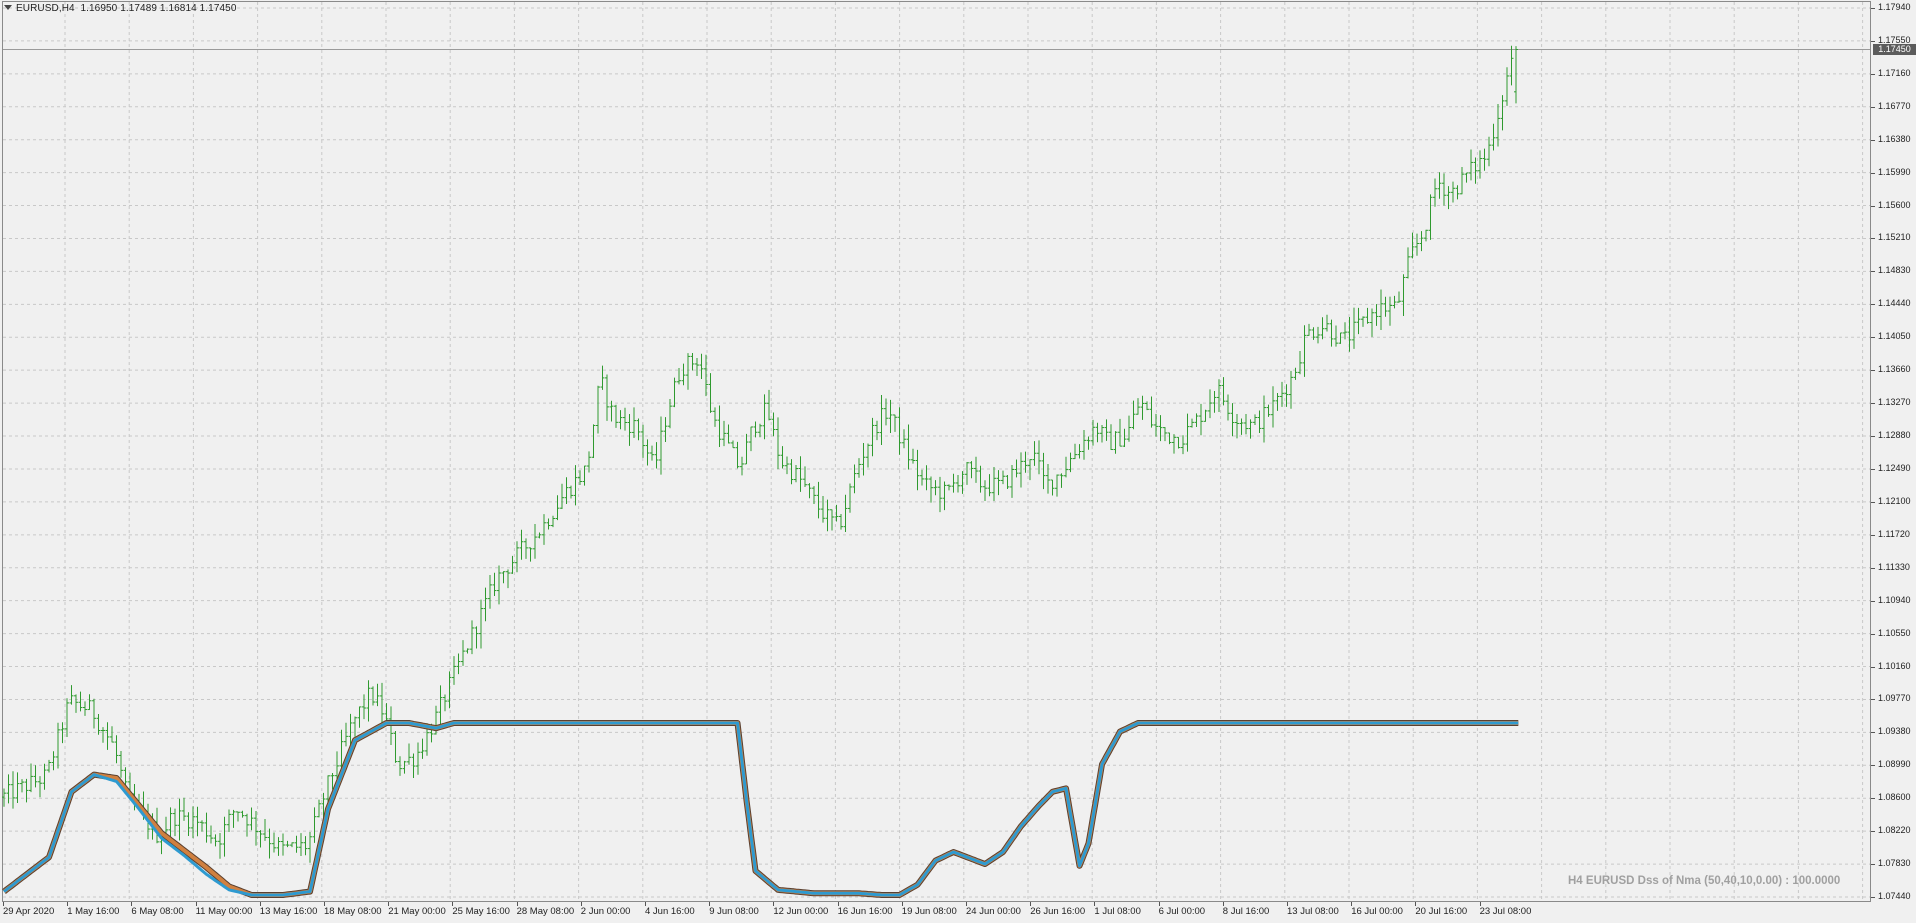  I want to click on time-tick-label: 24 Jun 00:00, so click(993, 911).